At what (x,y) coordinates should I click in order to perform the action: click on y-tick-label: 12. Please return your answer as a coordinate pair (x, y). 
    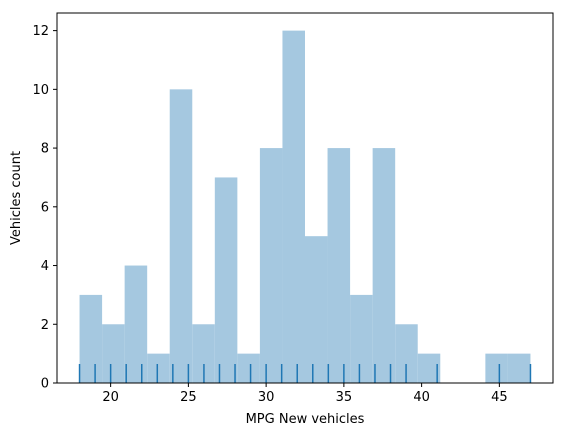
    Looking at the image, I should click on (40, 31).